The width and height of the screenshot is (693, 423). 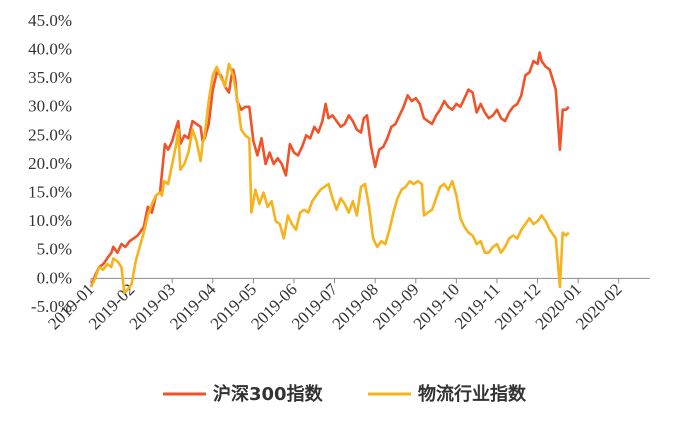 What do you see at coordinates (50, 192) in the screenshot?
I see `y-tick-label: 15.0%` at bounding box center [50, 192].